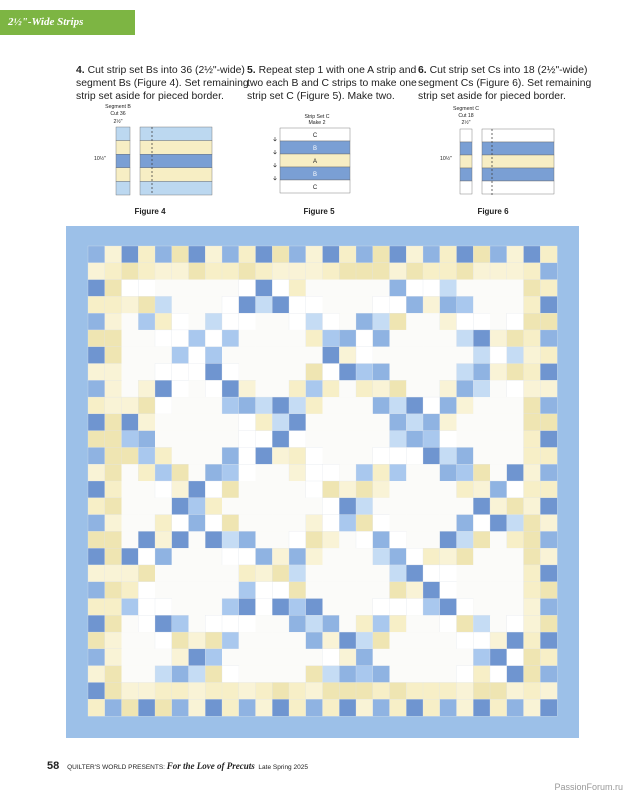  What do you see at coordinates (317, 123) in the screenshot?
I see `fig5-make-label: Make 2` at bounding box center [317, 123].